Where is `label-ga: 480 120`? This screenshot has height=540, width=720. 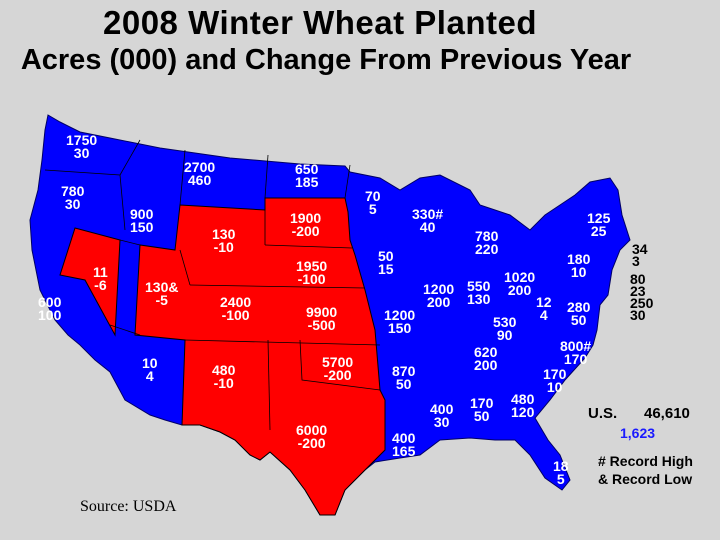
label-ga: 480 120 is located at coordinates (523, 405).